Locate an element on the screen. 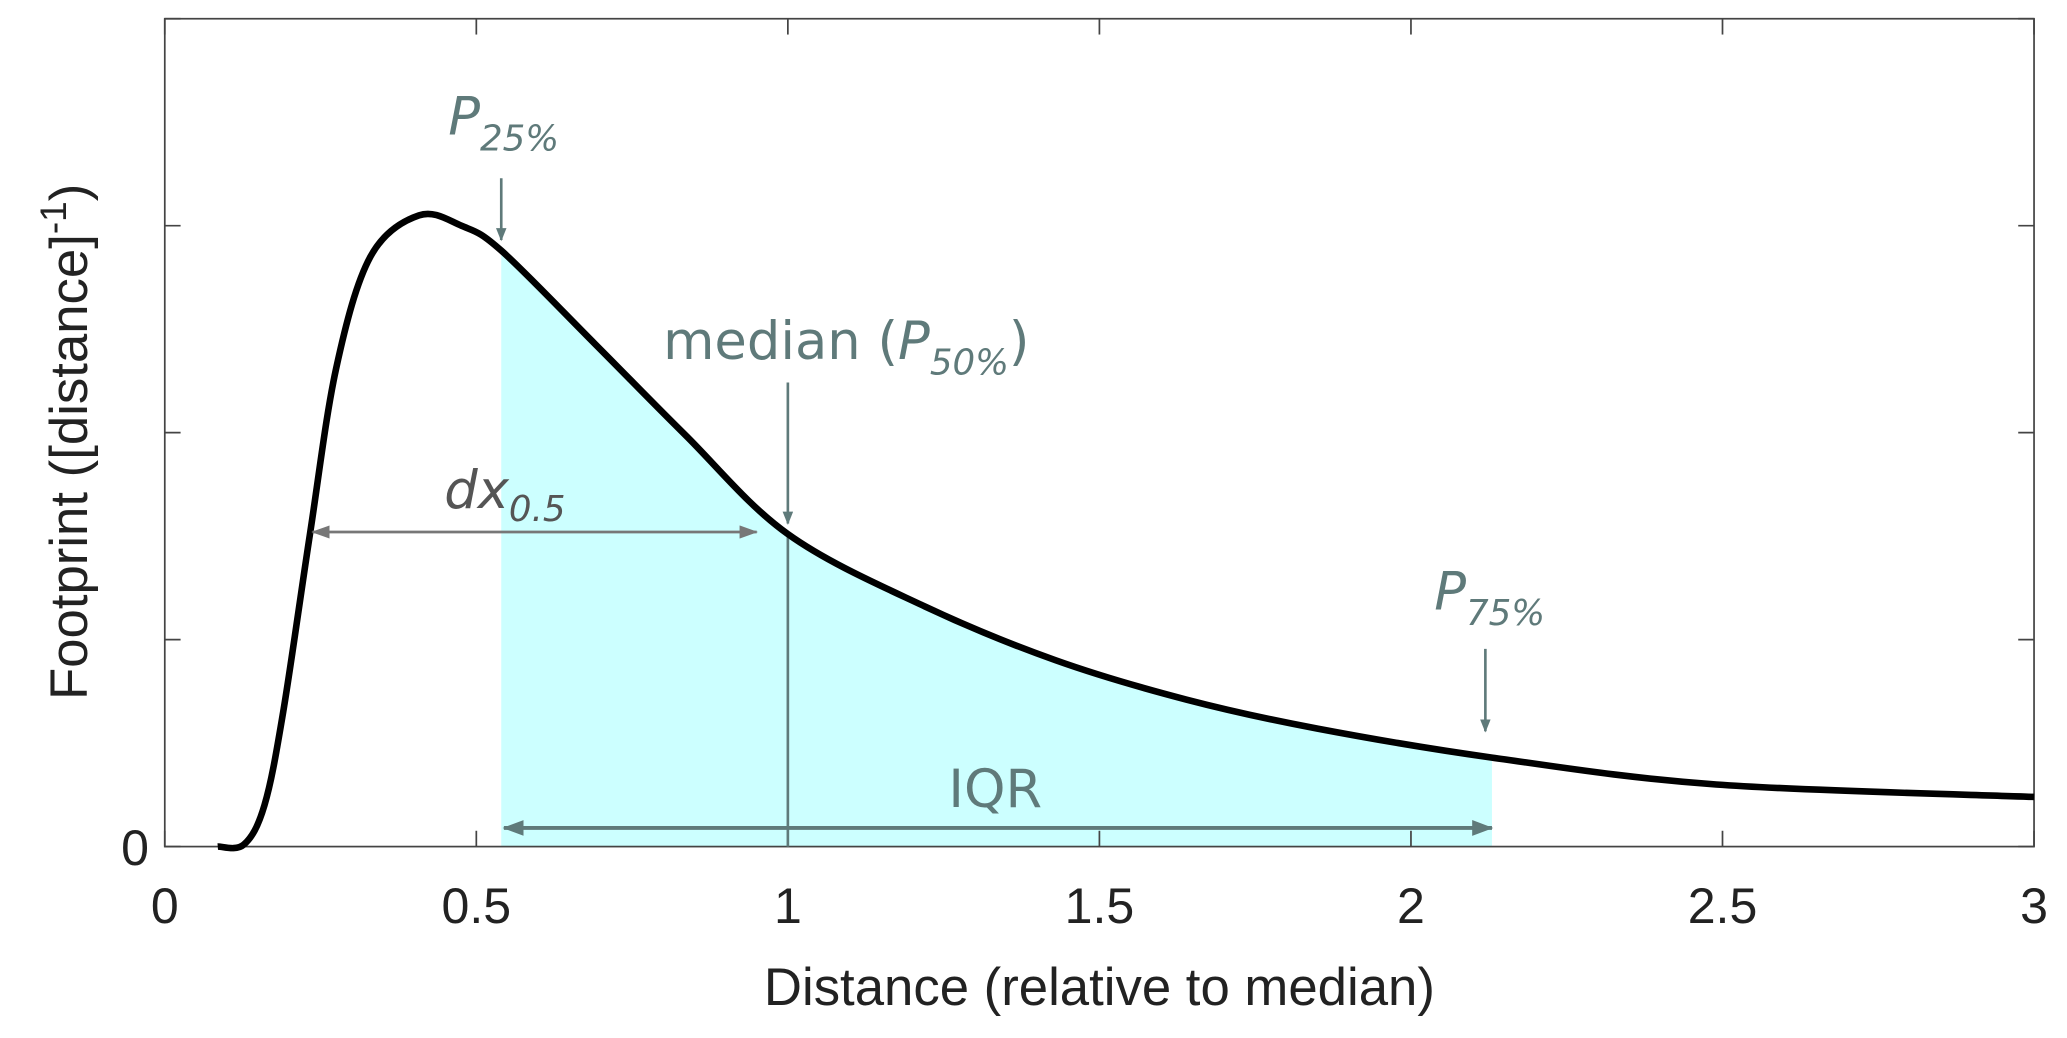  x-tick-label: 2 is located at coordinates (1411, 906).